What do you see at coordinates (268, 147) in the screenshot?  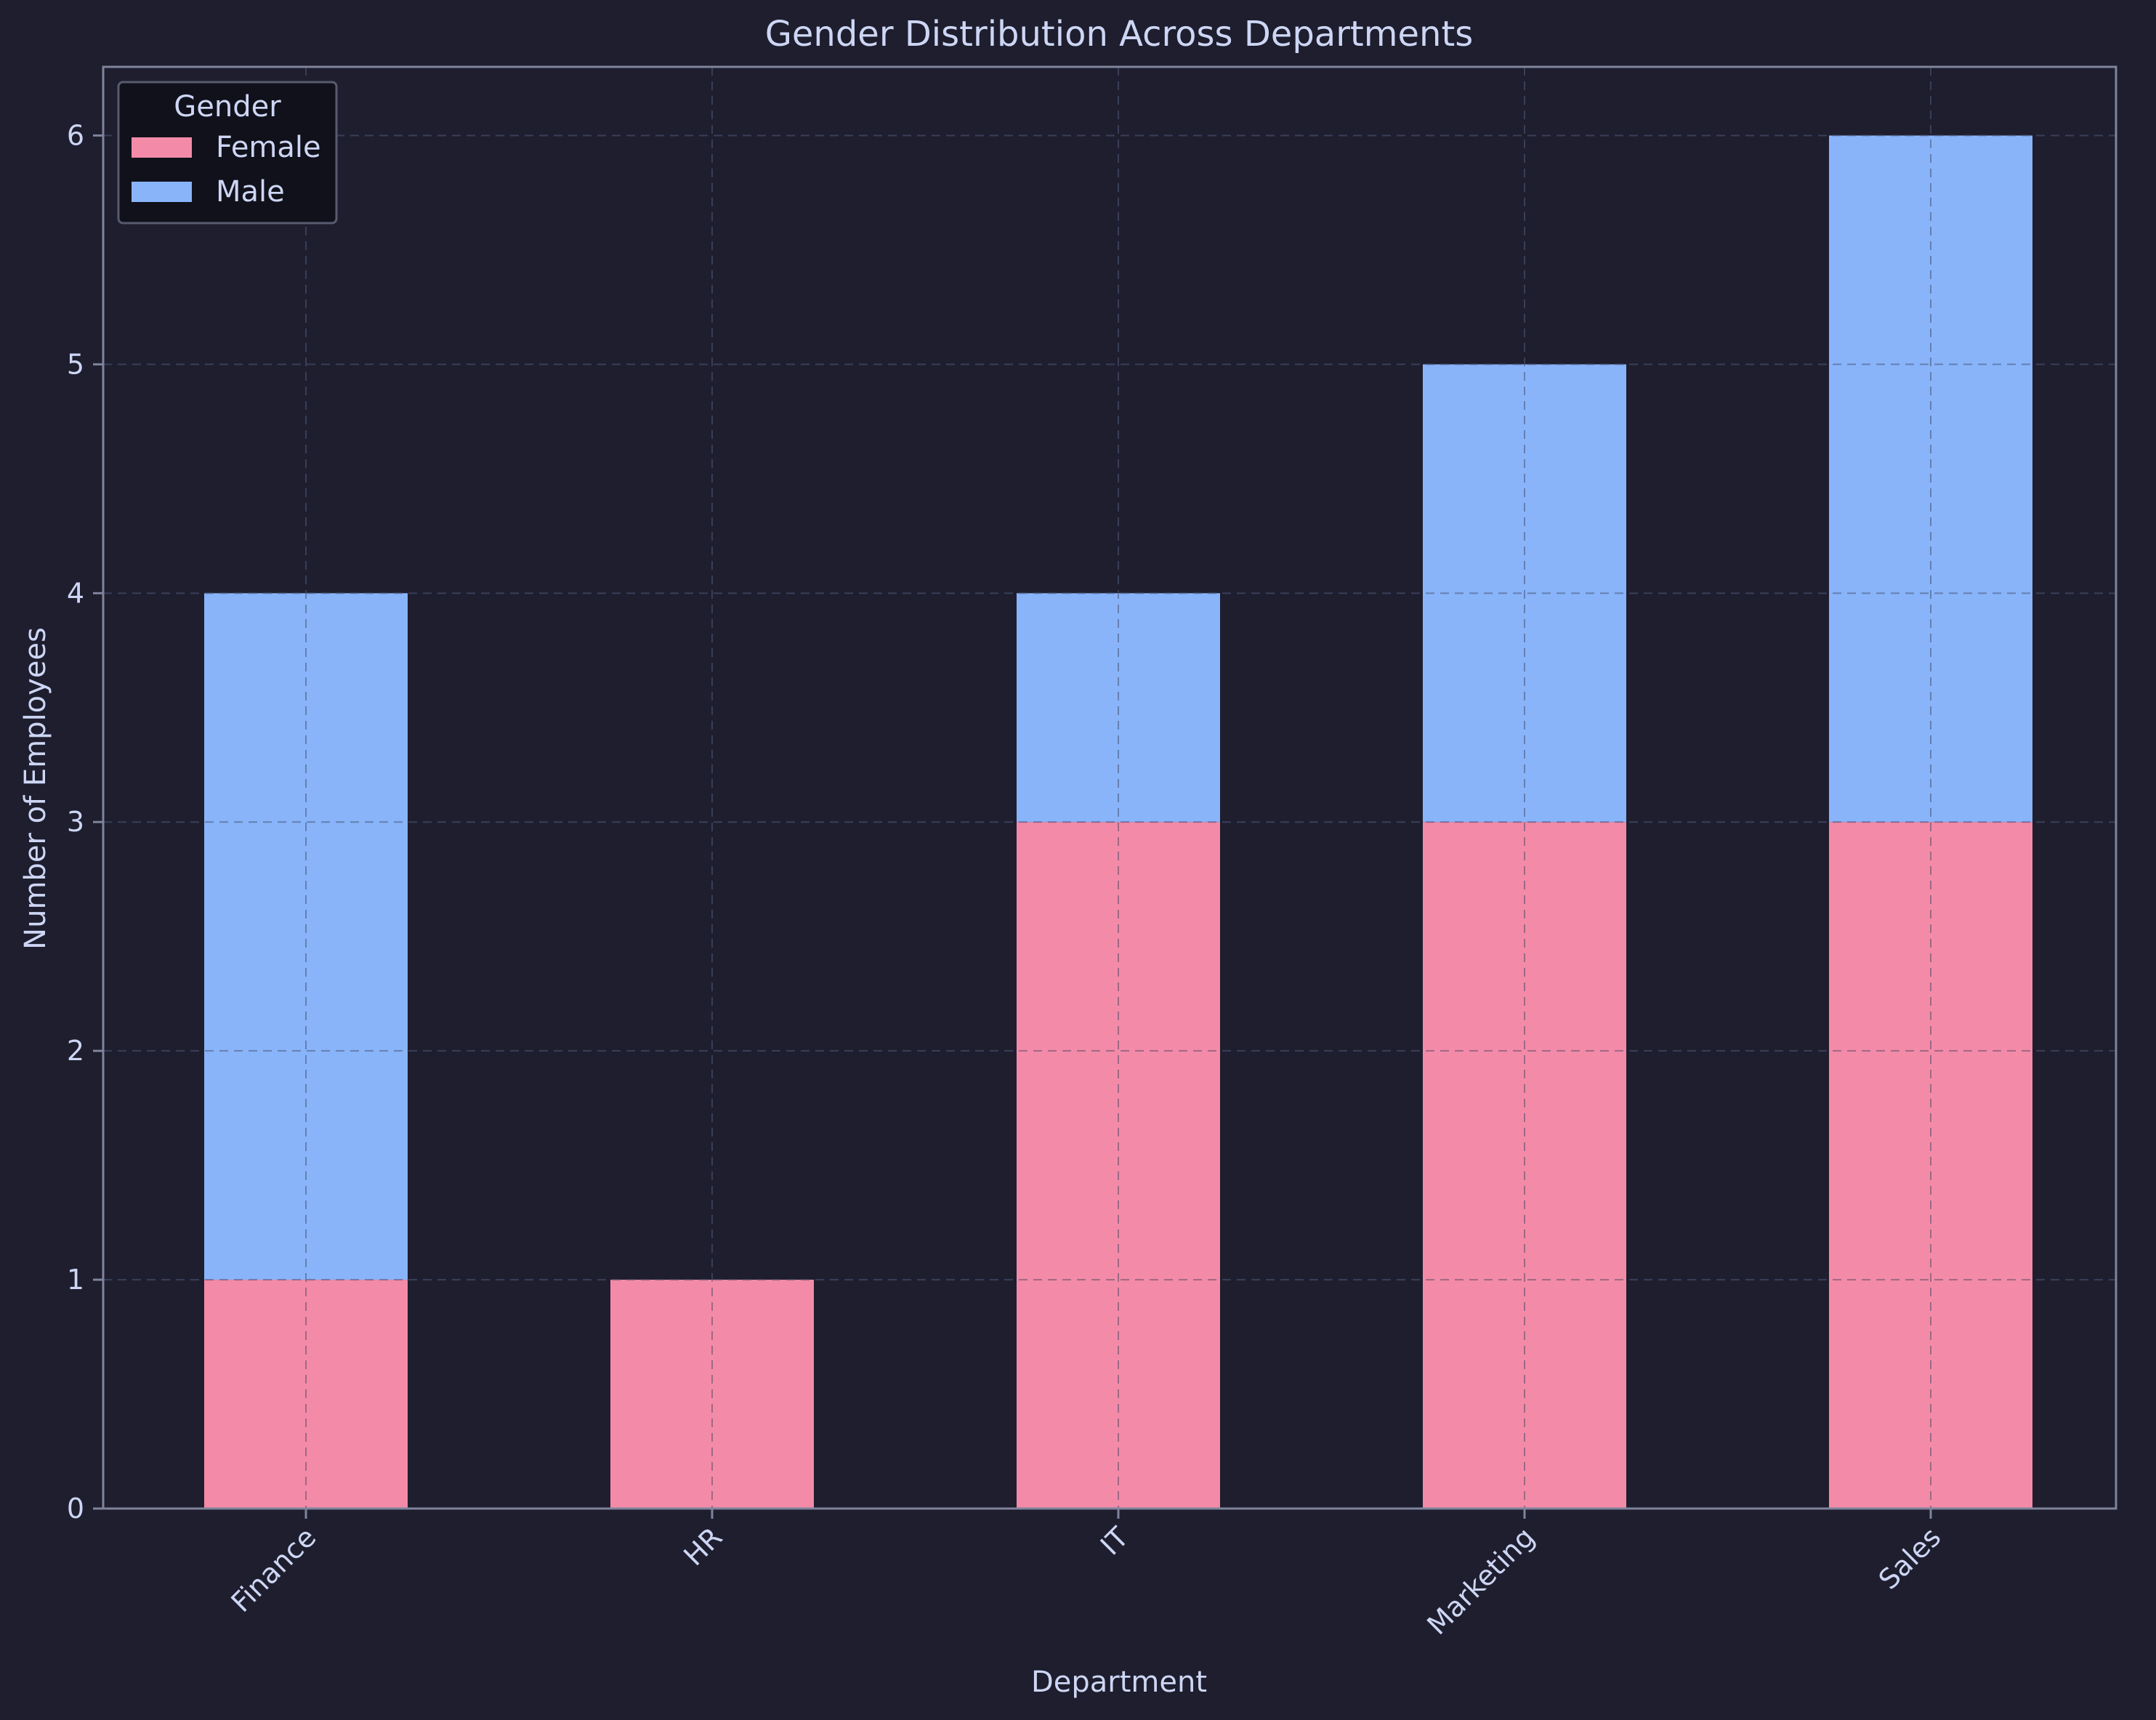 I see `legend-label-female: Female` at bounding box center [268, 147].